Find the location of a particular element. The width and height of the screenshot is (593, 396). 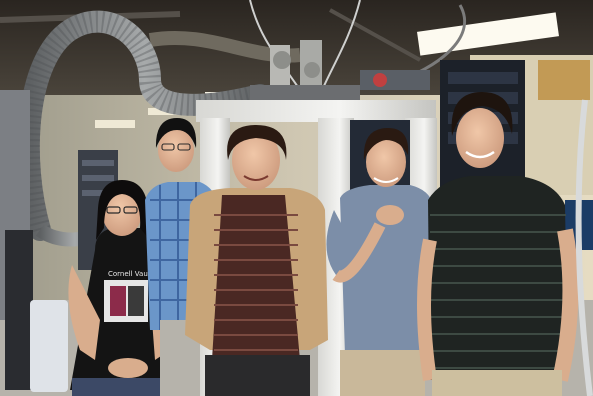

person-5-face is located at coordinates (480, 138).